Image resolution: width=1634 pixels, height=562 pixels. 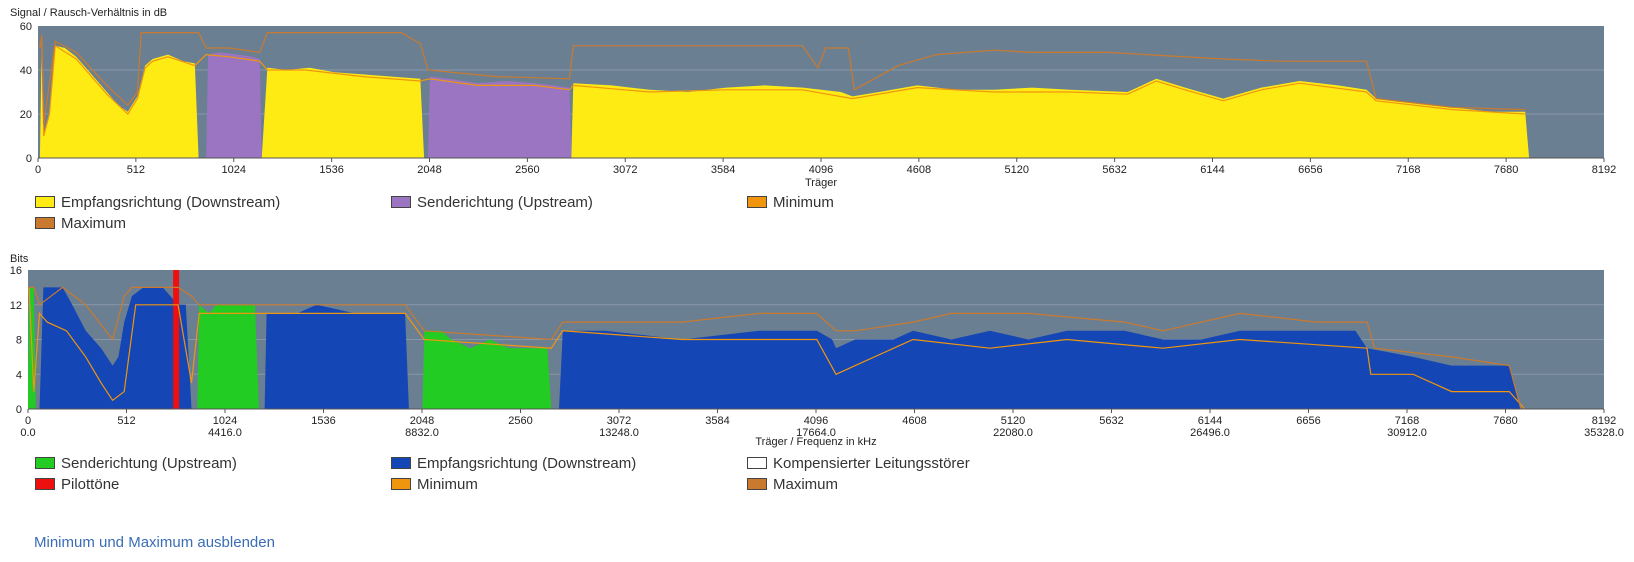 I want to click on snr-x-tick-label: 6144, so click(x=1212, y=170).